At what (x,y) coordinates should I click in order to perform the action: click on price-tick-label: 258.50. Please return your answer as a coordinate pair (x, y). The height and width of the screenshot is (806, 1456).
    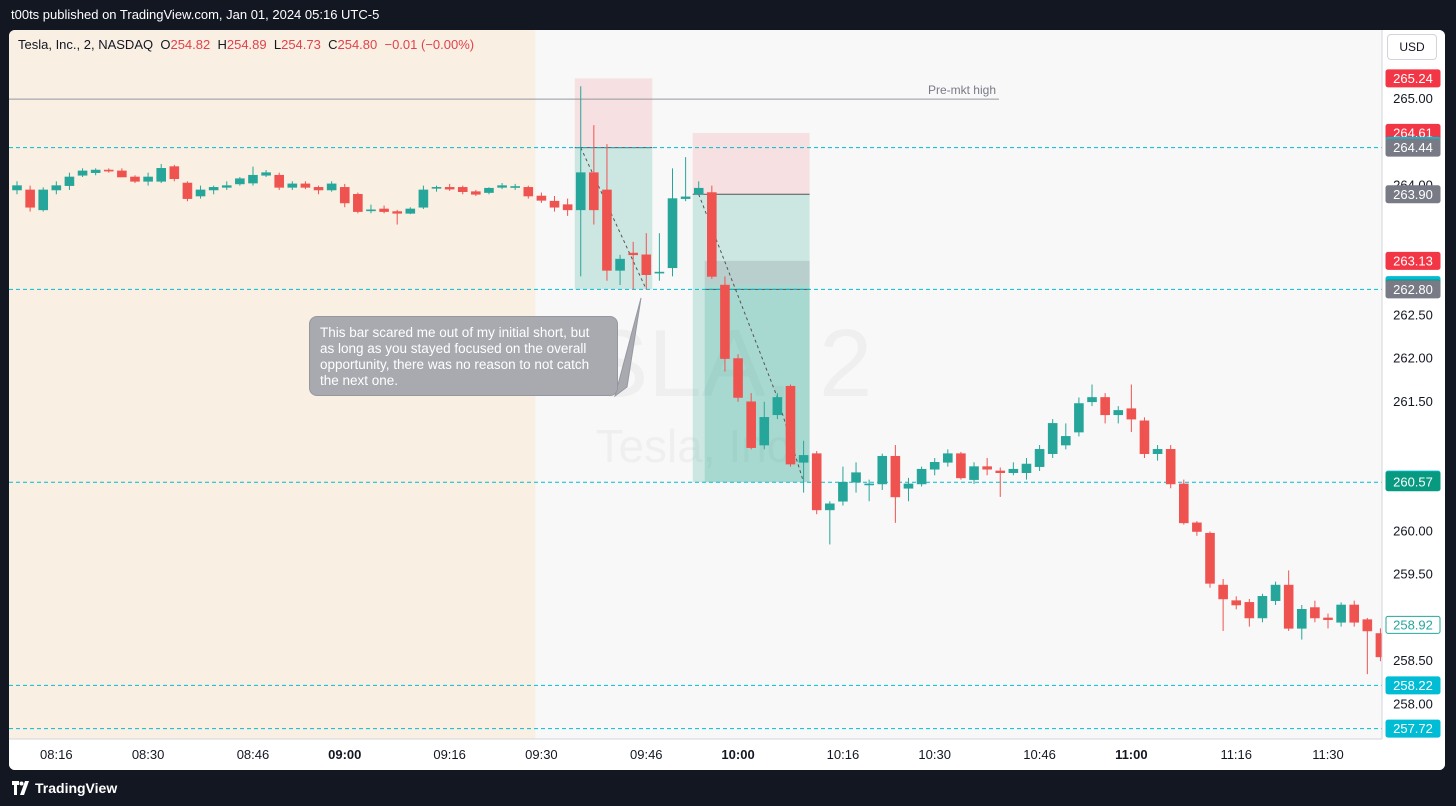
    Looking at the image, I should click on (1413, 660).